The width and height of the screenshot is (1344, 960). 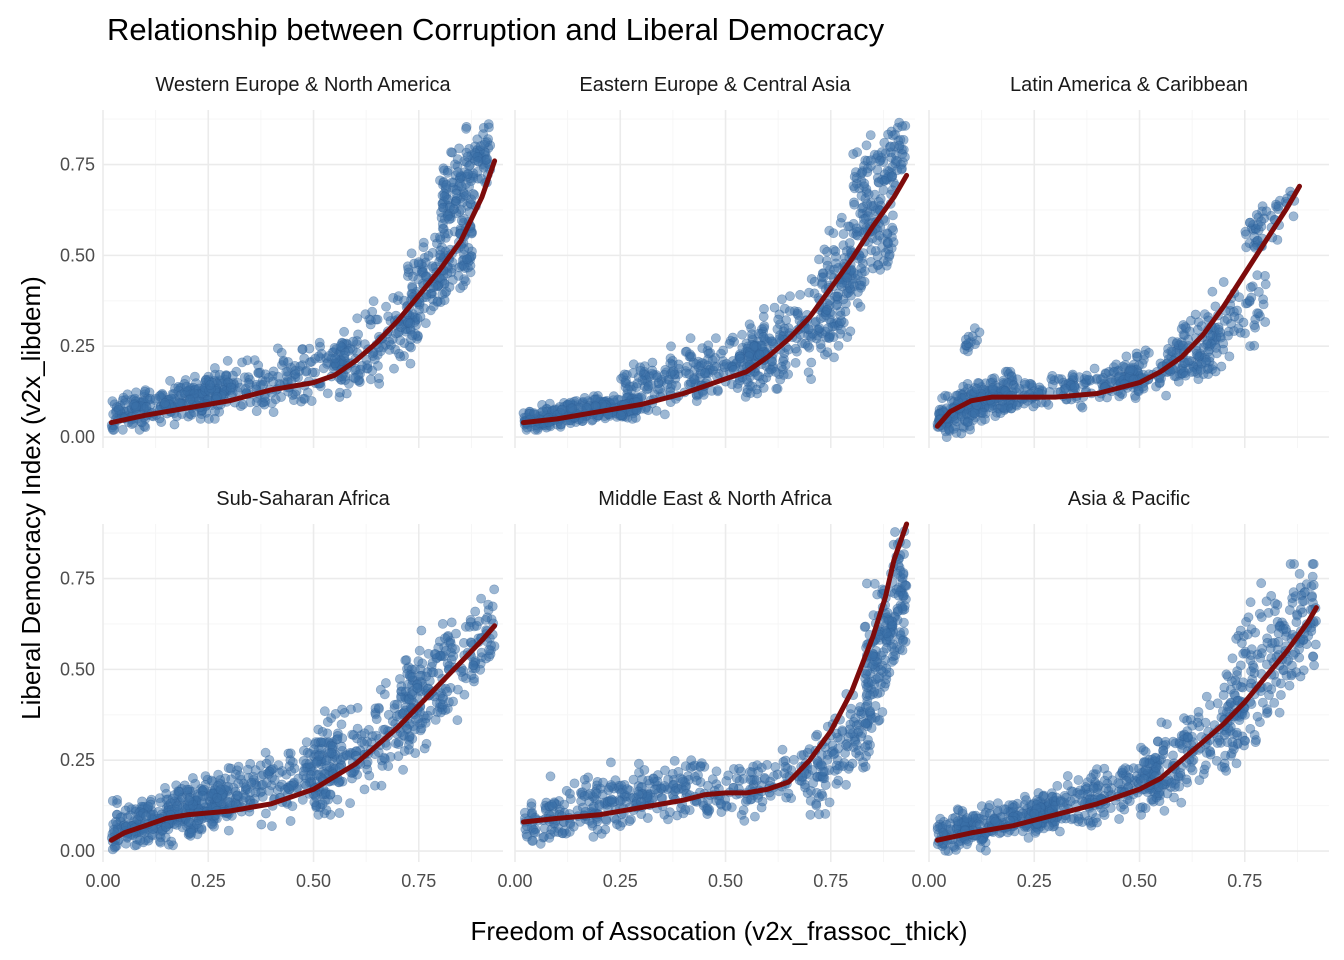 I want to click on smooth-trend-line, so click(x=303, y=292).